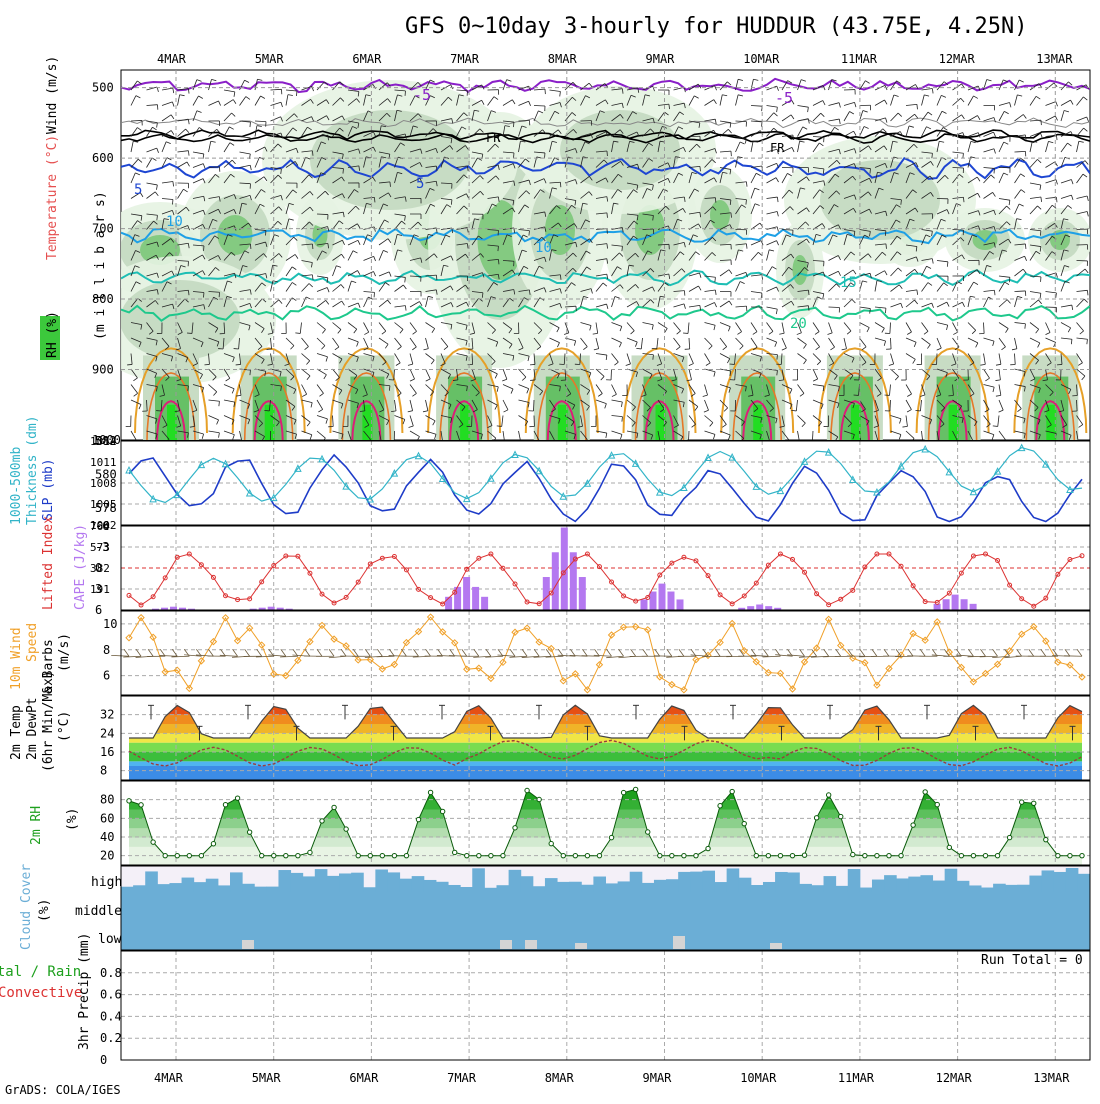 This screenshot has height=1104, width=1100. Describe the element at coordinates (48, 721) in the screenshot. I see `temp-ylabel-c: (6hr Min/Max)` at that location.